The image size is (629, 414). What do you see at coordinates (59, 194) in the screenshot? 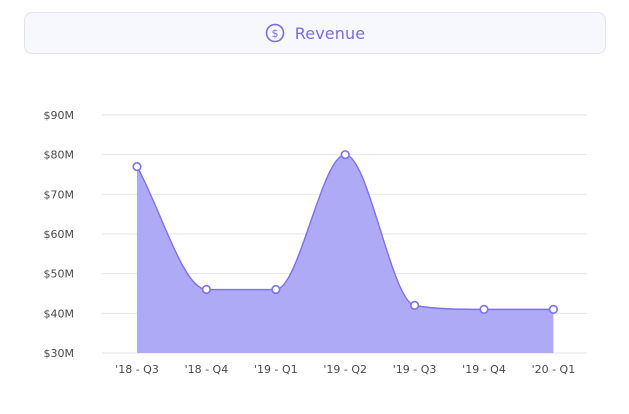
I see `y-tick-label: $70M` at bounding box center [59, 194].